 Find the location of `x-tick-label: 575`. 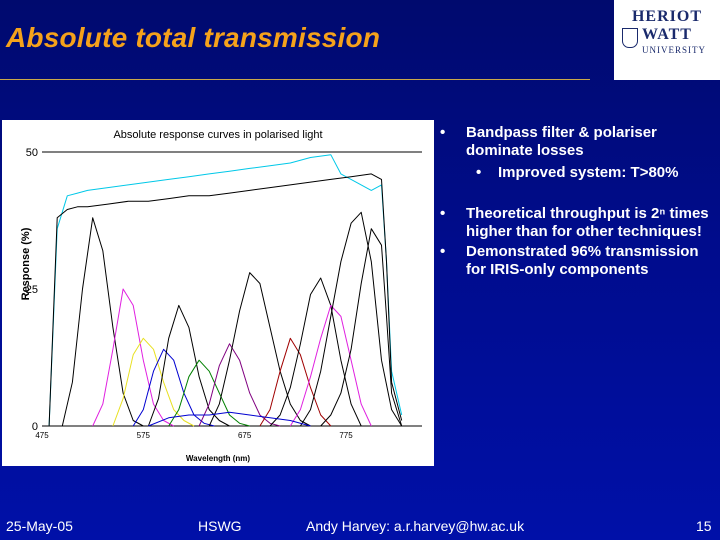

x-tick-label: 575 is located at coordinates (144, 435).